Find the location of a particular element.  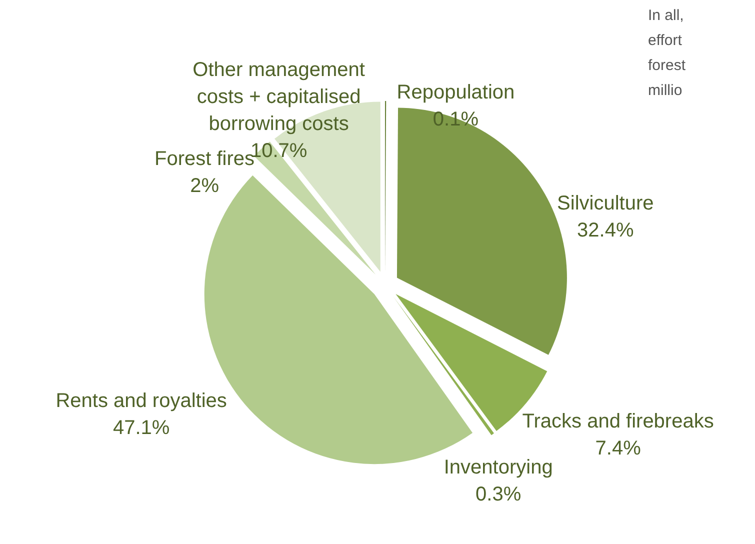

text: effort is located at coordinates (665, 40).